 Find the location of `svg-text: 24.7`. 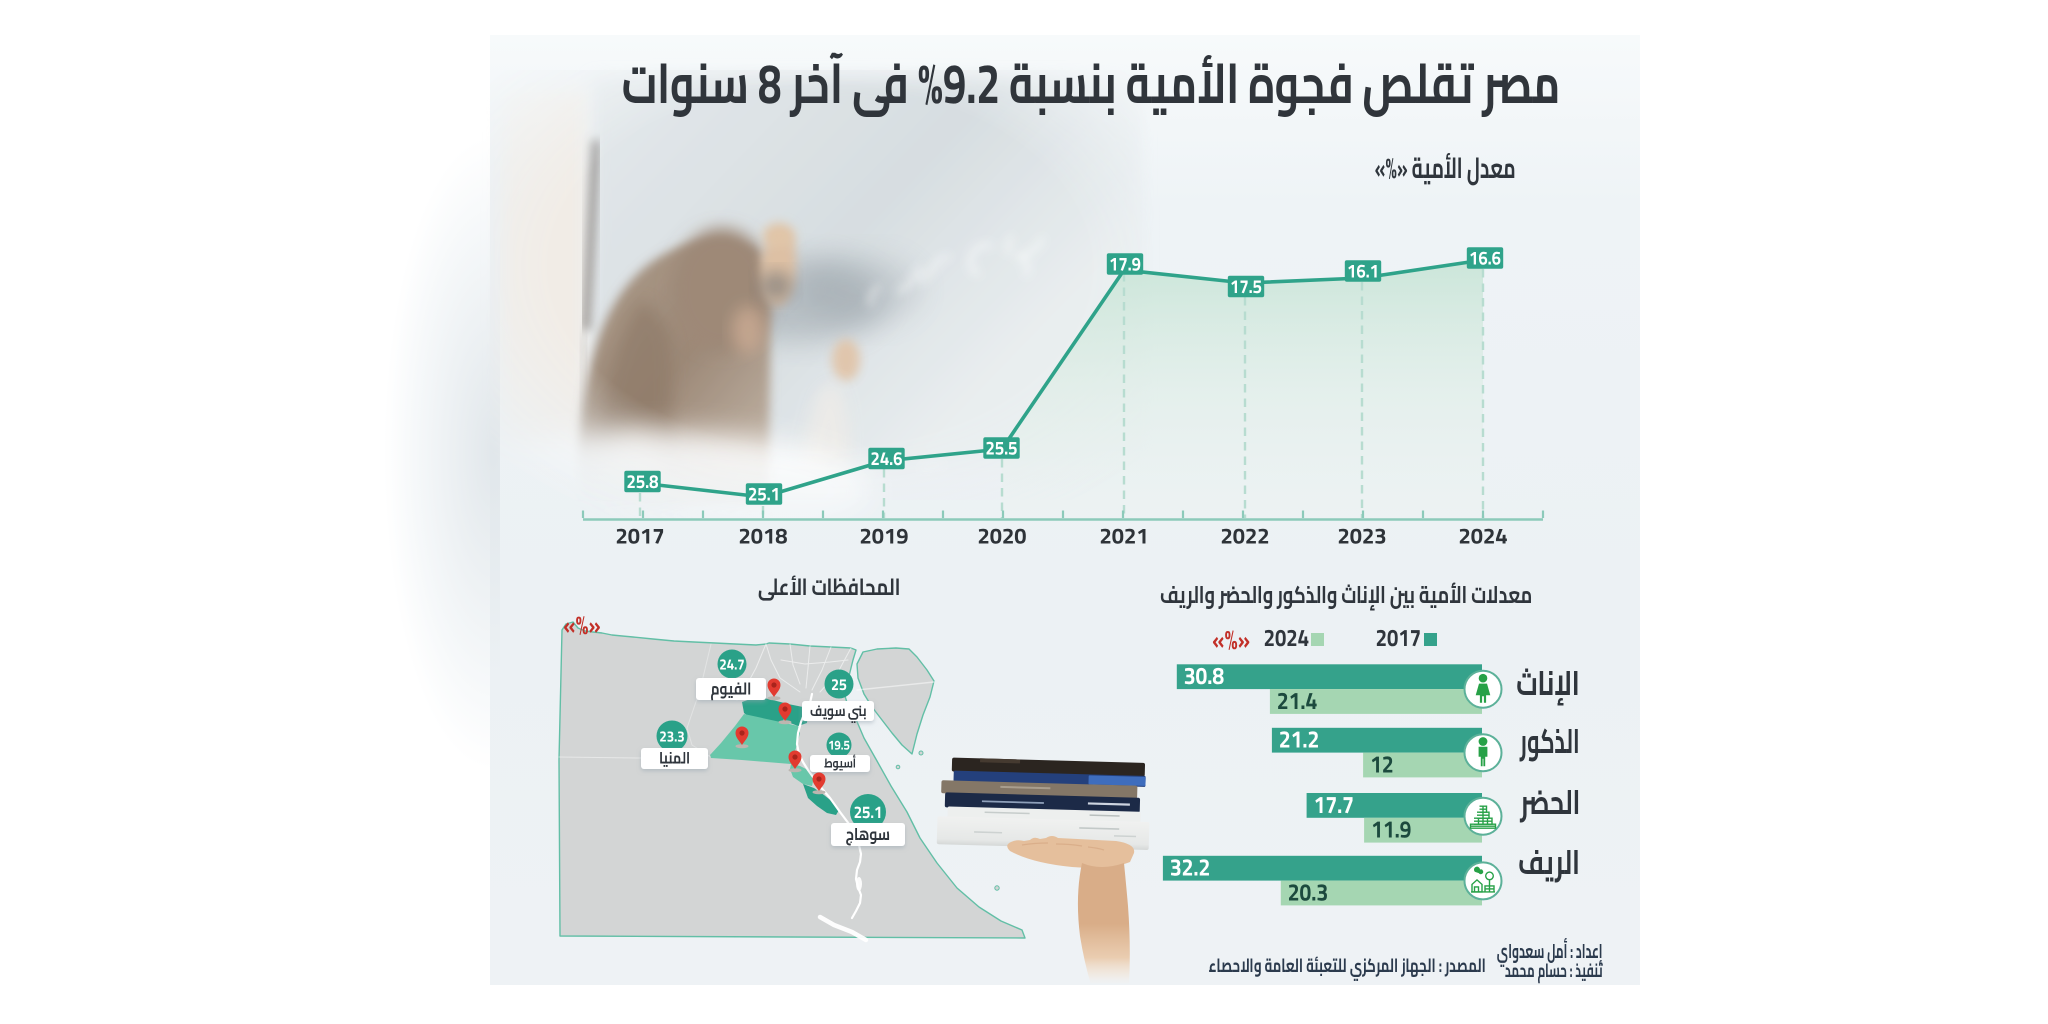

svg-text: 24.7 is located at coordinates (731, 665).